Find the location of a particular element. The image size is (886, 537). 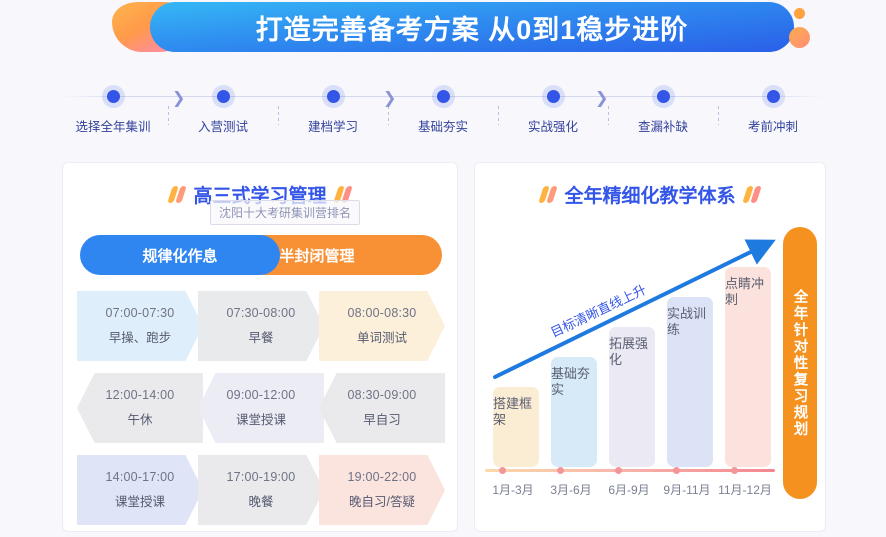

chart-plot-area: 搭建框架 基础夯实 拓展强化 实战训练 点睛冲刺 is located at coordinates (631, 343).